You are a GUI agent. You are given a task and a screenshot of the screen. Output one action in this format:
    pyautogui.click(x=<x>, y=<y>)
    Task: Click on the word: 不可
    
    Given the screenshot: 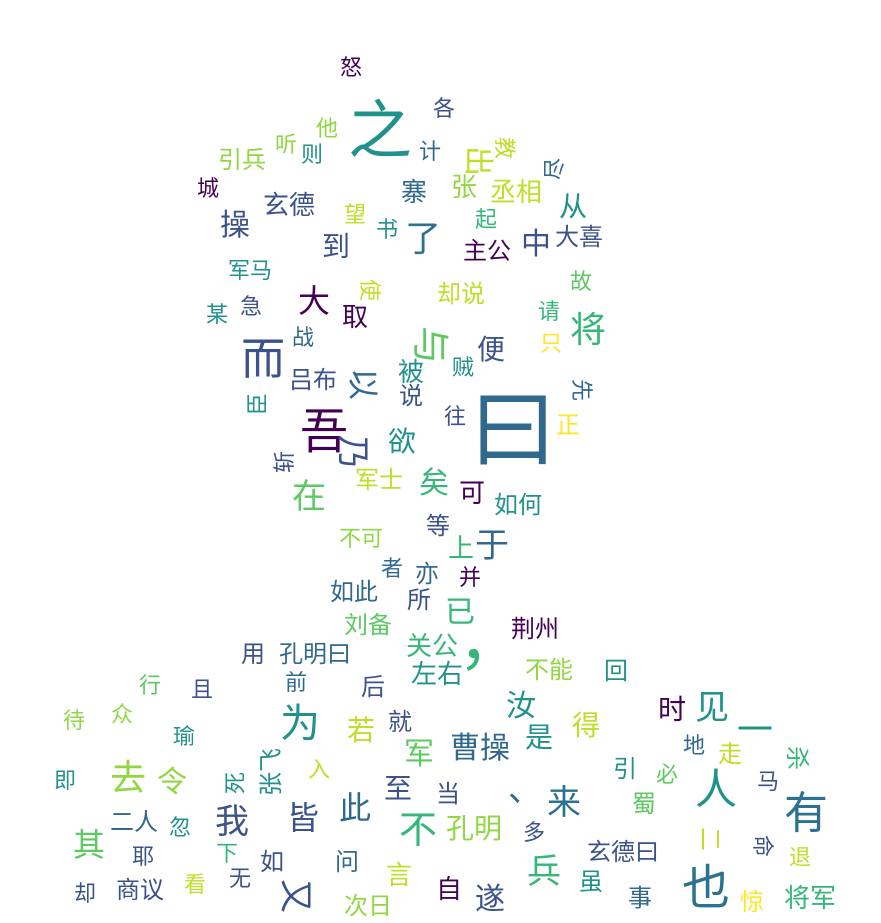 What is the action you would take?
    pyautogui.click(x=361, y=539)
    